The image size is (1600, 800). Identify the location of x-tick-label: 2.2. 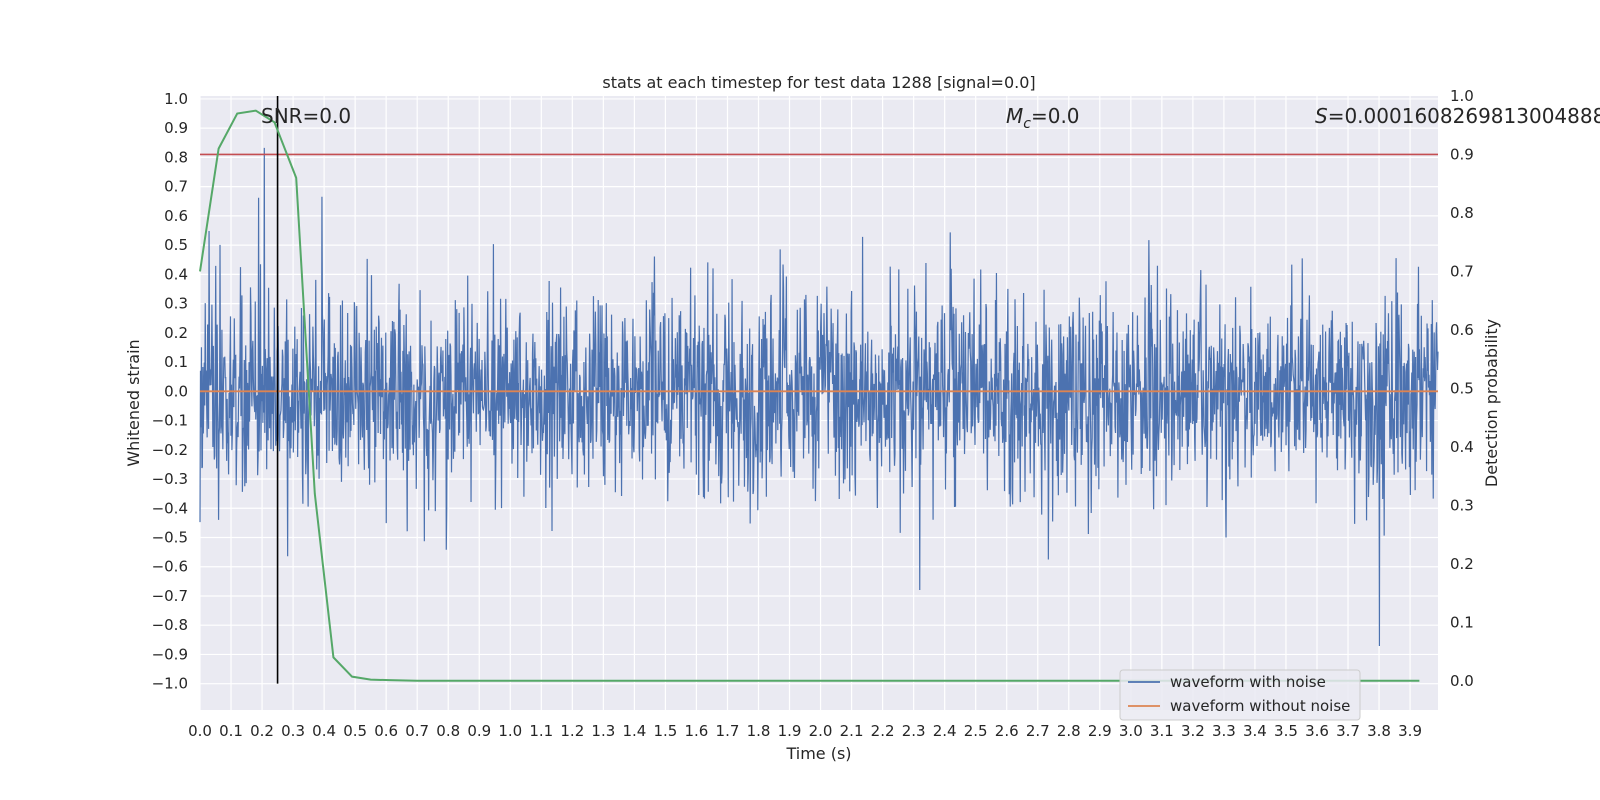
(883, 731).